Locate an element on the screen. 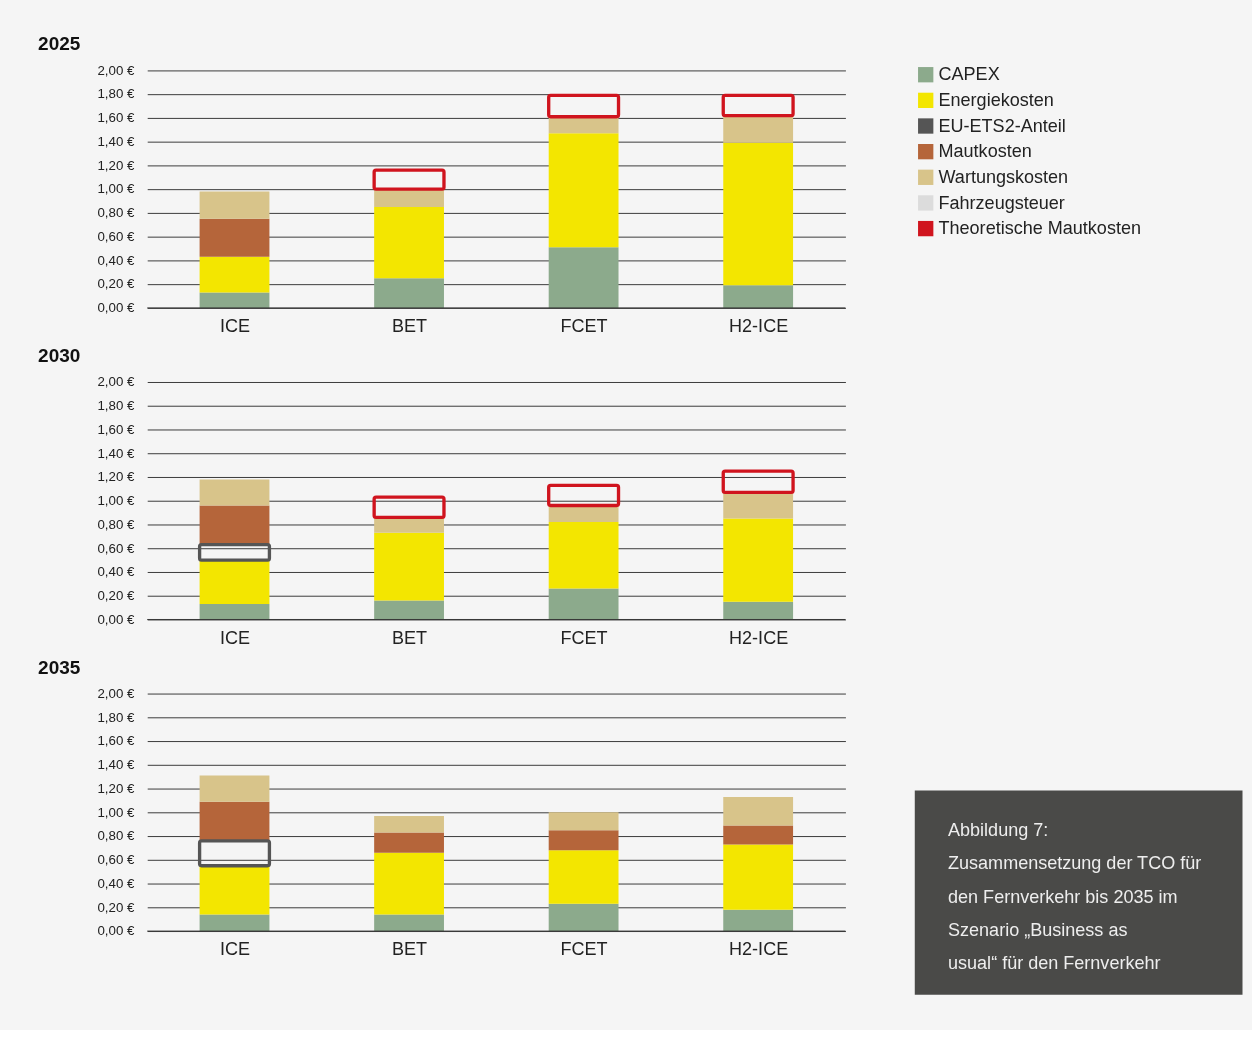  chart-title: 2030 is located at coordinates (59, 356).